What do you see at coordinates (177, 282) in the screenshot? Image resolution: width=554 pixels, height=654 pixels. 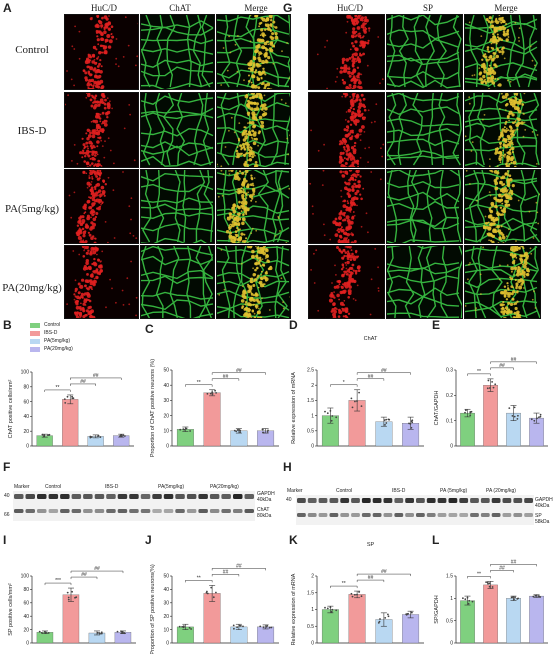 I see `micrograph-chat-r3-c1` at bounding box center [177, 282].